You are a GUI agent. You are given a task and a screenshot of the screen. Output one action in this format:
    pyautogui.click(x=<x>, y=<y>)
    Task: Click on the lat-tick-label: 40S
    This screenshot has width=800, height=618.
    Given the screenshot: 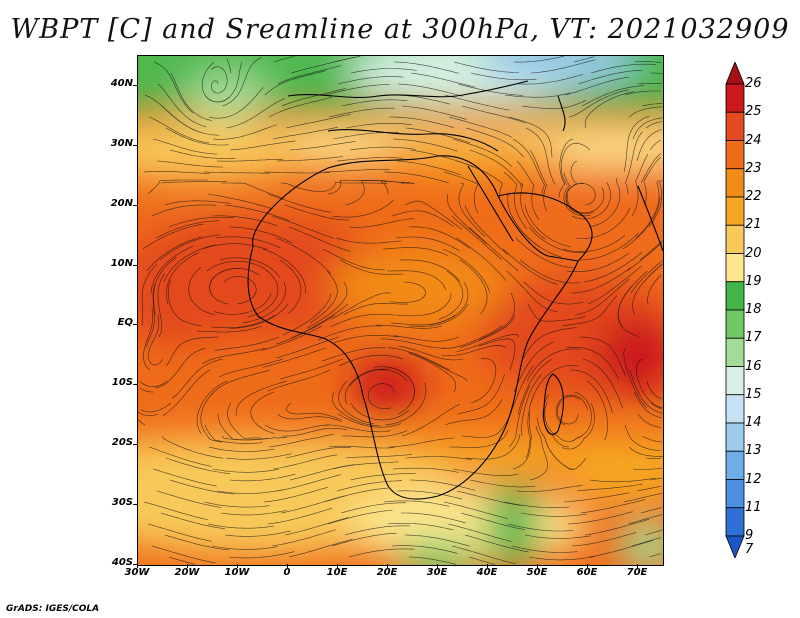 What is the action you would take?
    pyautogui.click(x=122, y=562)
    